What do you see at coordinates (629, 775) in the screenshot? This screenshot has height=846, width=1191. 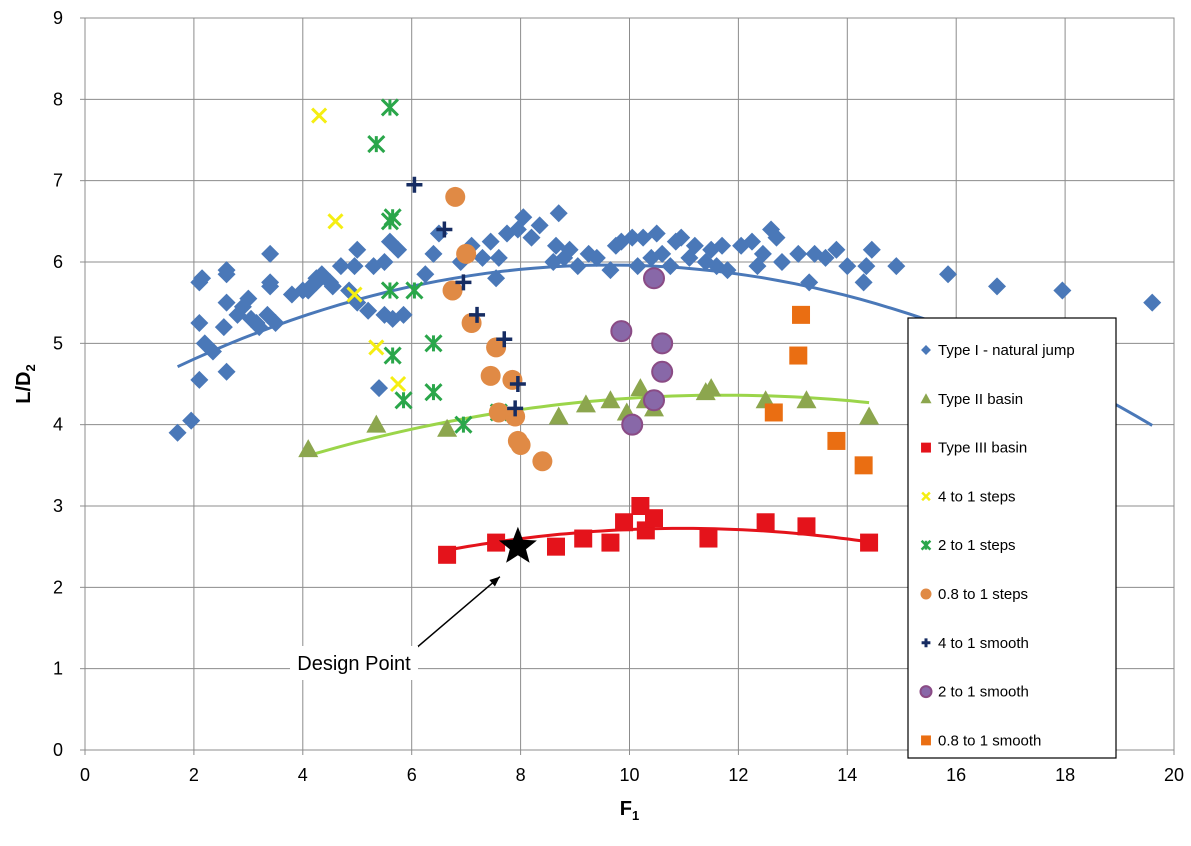 I see `x-tick-label: 10` at bounding box center [629, 775].